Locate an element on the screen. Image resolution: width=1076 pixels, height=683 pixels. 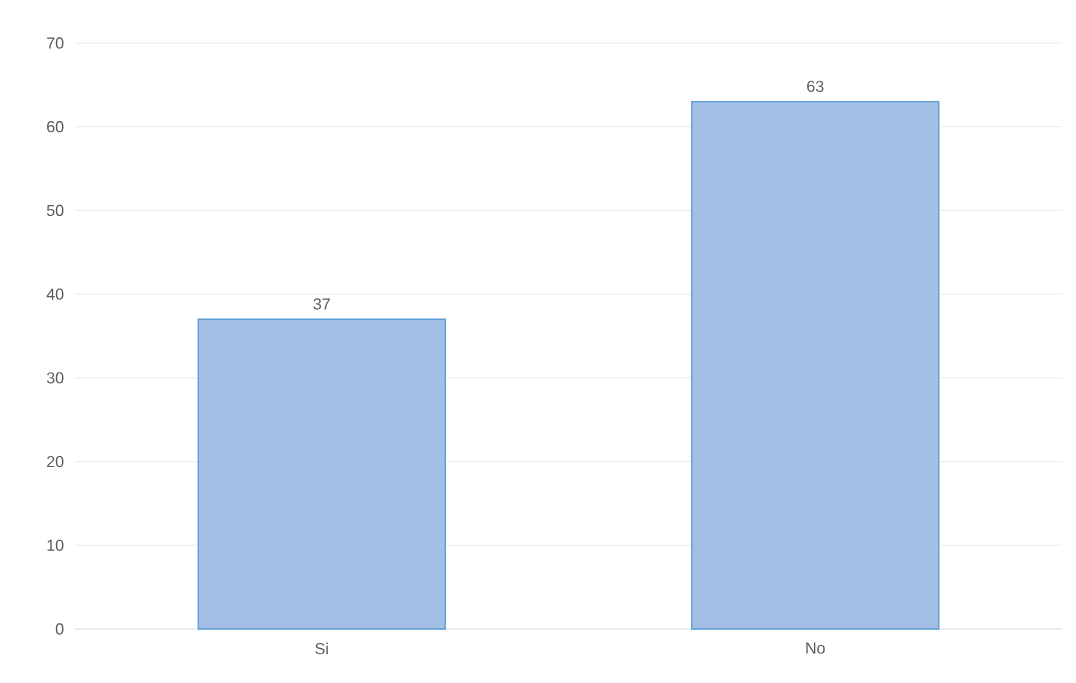
y-tick-label: 10 is located at coordinates (55, 545).